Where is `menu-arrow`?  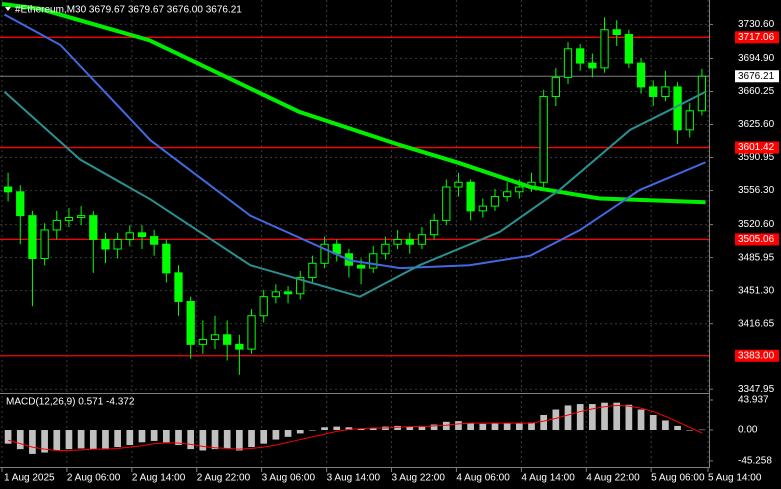
menu-arrow is located at coordinates (8, 9).